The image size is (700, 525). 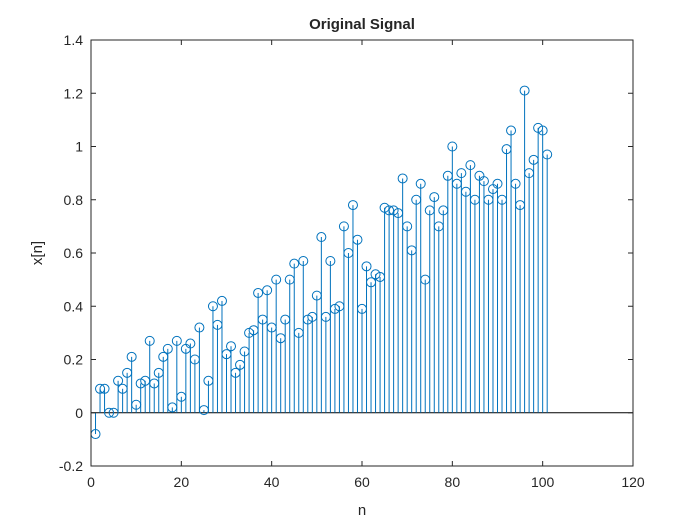 What do you see at coordinates (74, 253) in the screenshot?
I see `y-tick-label: 0.6` at bounding box center [74, 253].